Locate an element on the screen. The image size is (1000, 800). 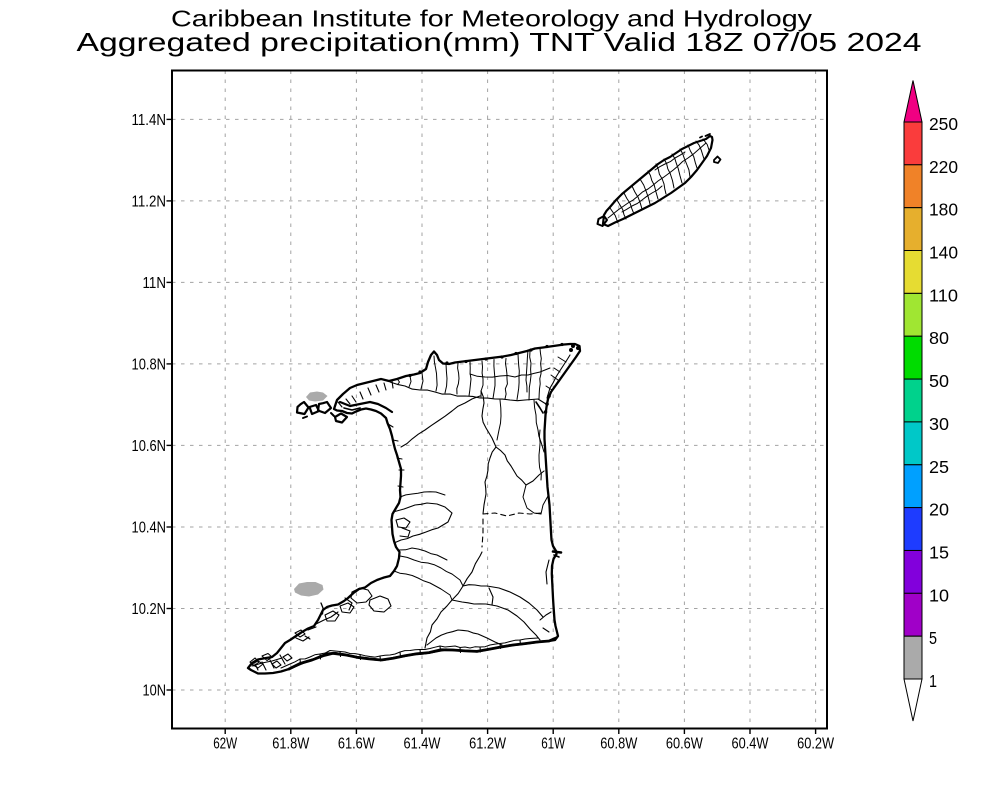
svg-text: 61.8W is located at coordinates (290, 744).